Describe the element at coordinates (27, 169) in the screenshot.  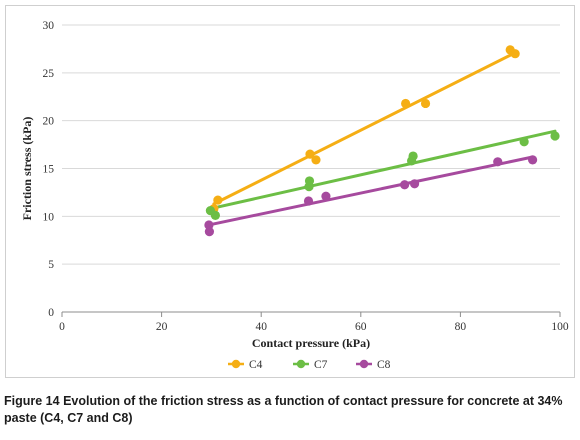
I see `y-axis-title: Friction stress (kPa)` at that location.